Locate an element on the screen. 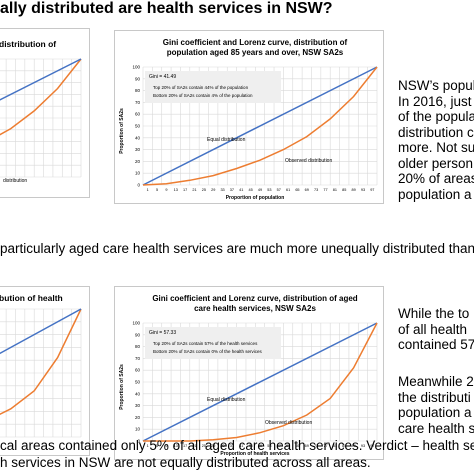 Image resolution: width=474 pixels, height=474 pixels. x-tick-label: 69 is located at coordinates (307, 446).